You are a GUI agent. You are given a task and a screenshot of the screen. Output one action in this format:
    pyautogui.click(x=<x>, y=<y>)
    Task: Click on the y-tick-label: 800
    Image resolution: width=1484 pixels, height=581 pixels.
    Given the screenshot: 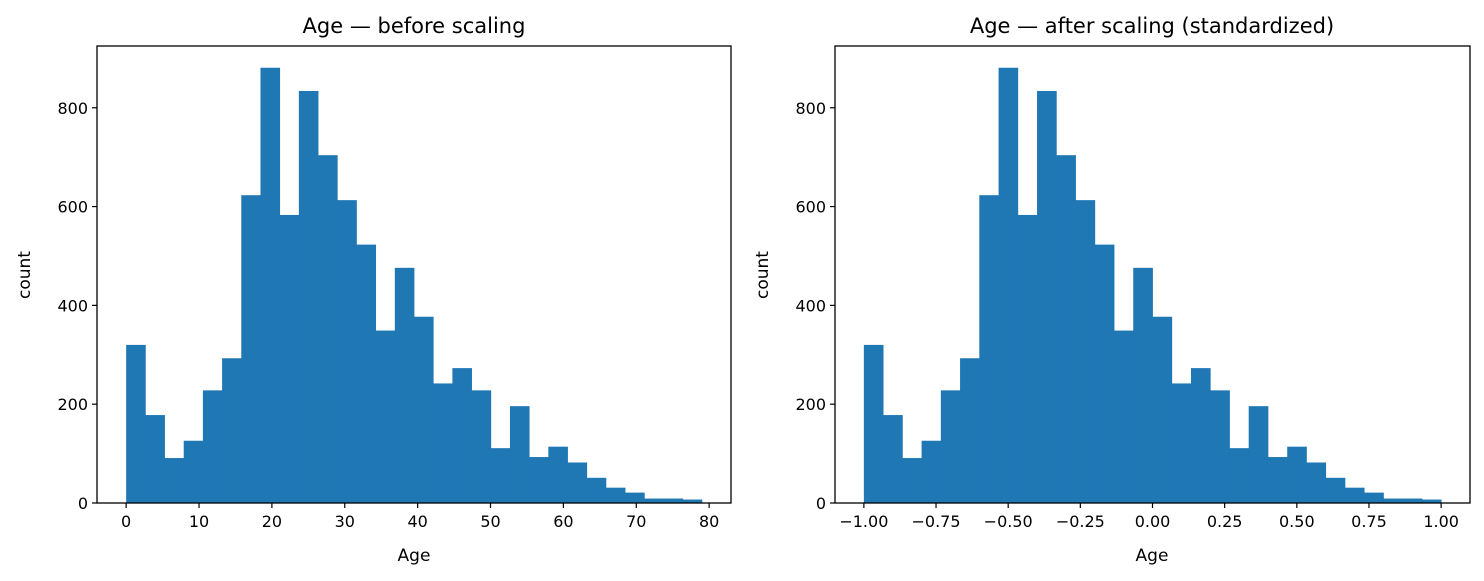 What is the action you would take?
    pyautogui.click(x=810, y=108)
    